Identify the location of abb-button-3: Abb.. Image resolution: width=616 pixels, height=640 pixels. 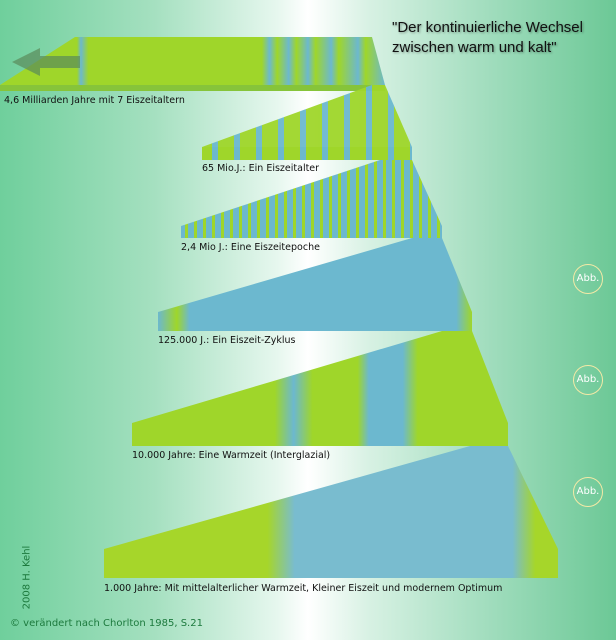
(588, 492).